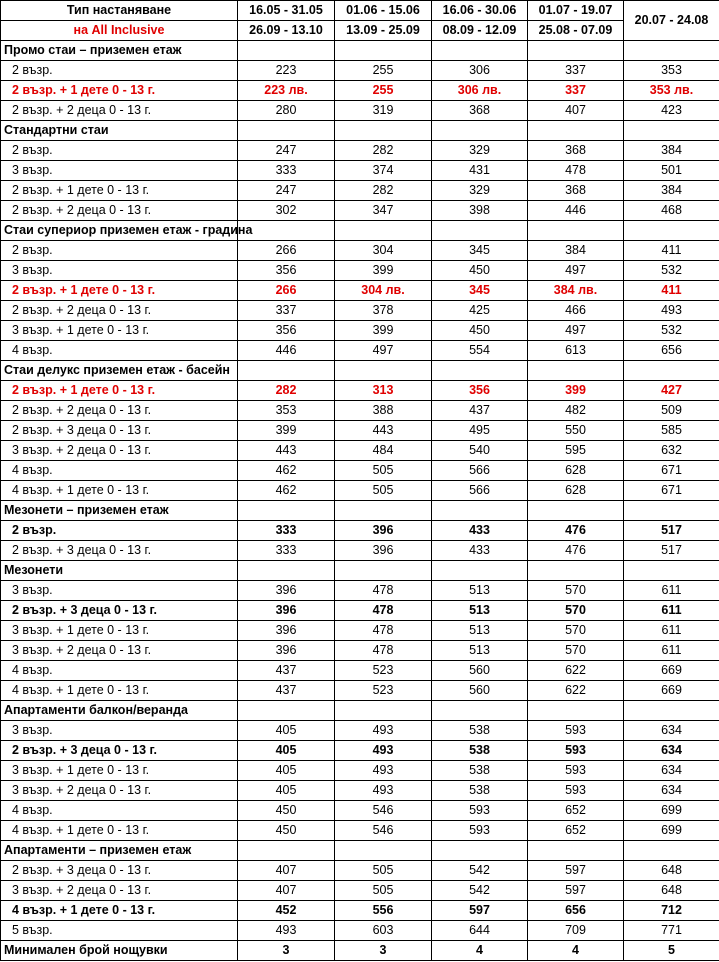 The image size is (719, 962). What do you see at coordinates (119, 910) in the screenshot?
I see `row-label: 4 възр. + 1 дете 0 - 13 г.` at bounding box center [119, 910].